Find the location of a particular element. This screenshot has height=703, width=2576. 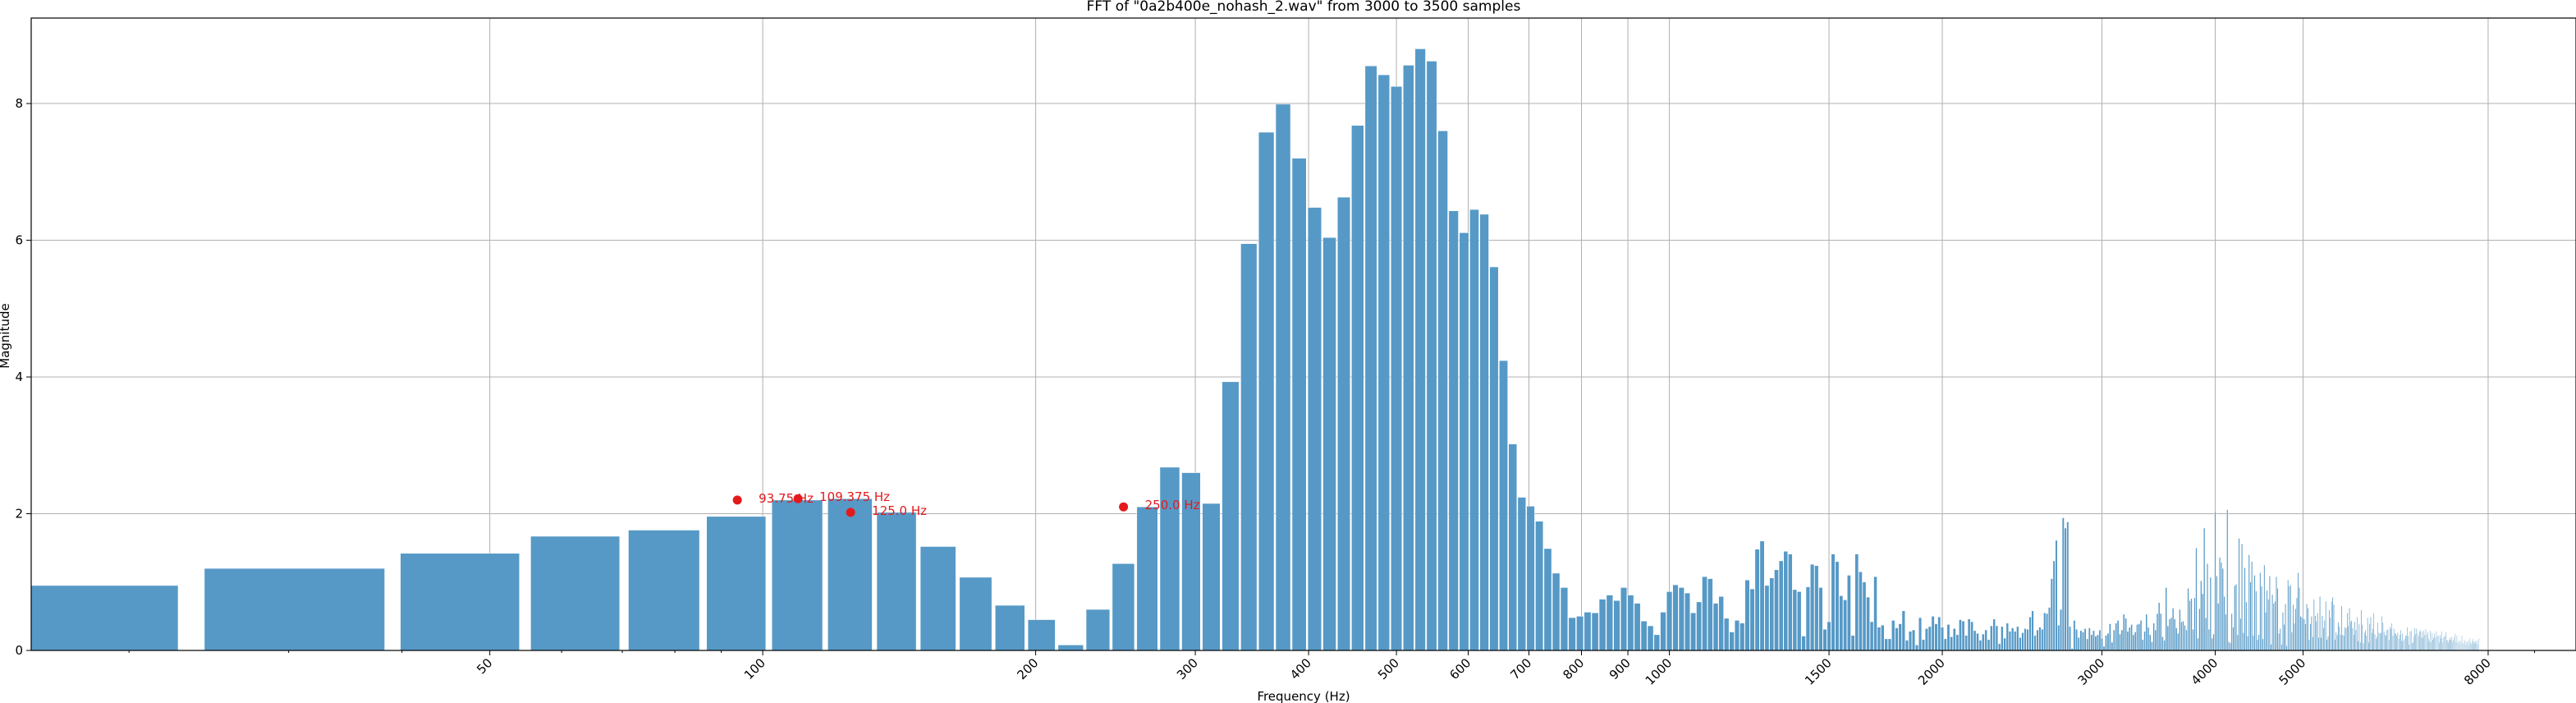

peak-marker is located at coordinates (798, 498).